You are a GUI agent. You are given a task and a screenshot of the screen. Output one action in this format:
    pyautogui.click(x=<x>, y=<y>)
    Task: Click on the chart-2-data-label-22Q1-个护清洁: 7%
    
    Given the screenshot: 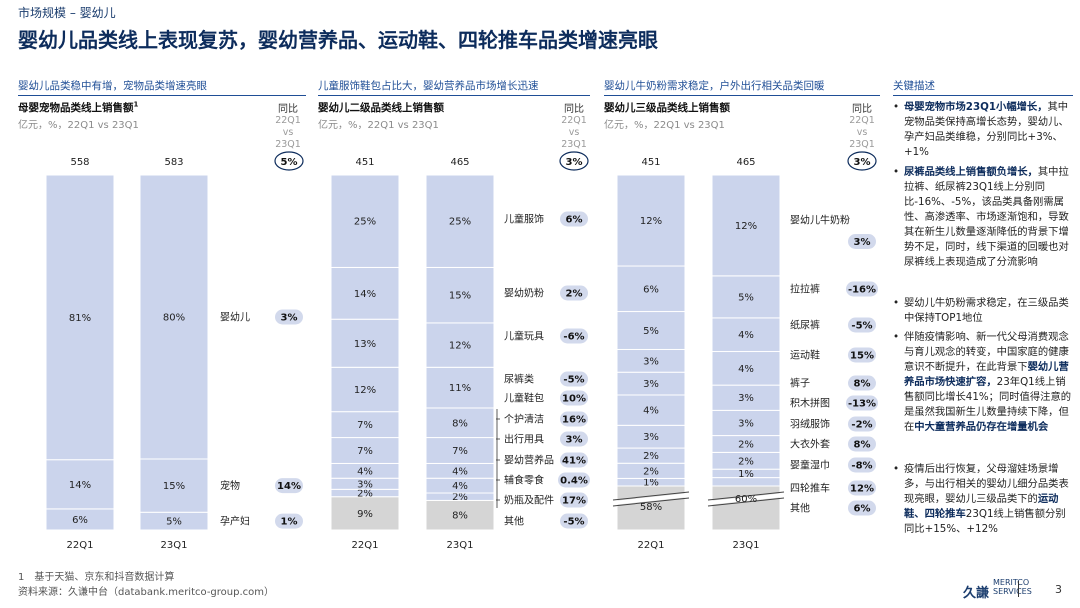 What is the action you would take?
    pyautogui.click(x=365, y=425)
    